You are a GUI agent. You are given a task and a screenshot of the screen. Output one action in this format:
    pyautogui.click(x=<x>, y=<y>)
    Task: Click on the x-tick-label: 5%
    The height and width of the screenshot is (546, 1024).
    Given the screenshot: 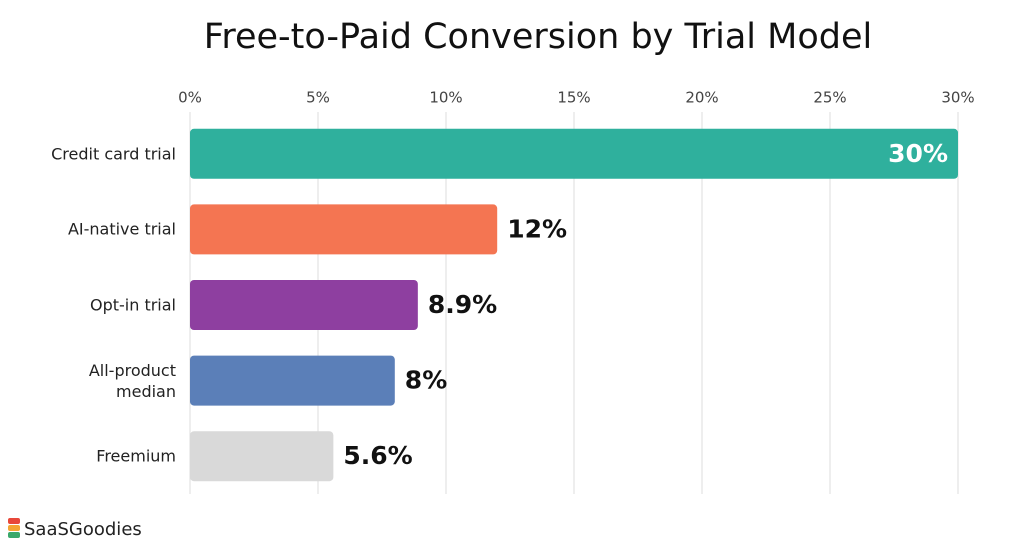 What is the action you would take?
    pyautogui.click(x=318, y=98)
    